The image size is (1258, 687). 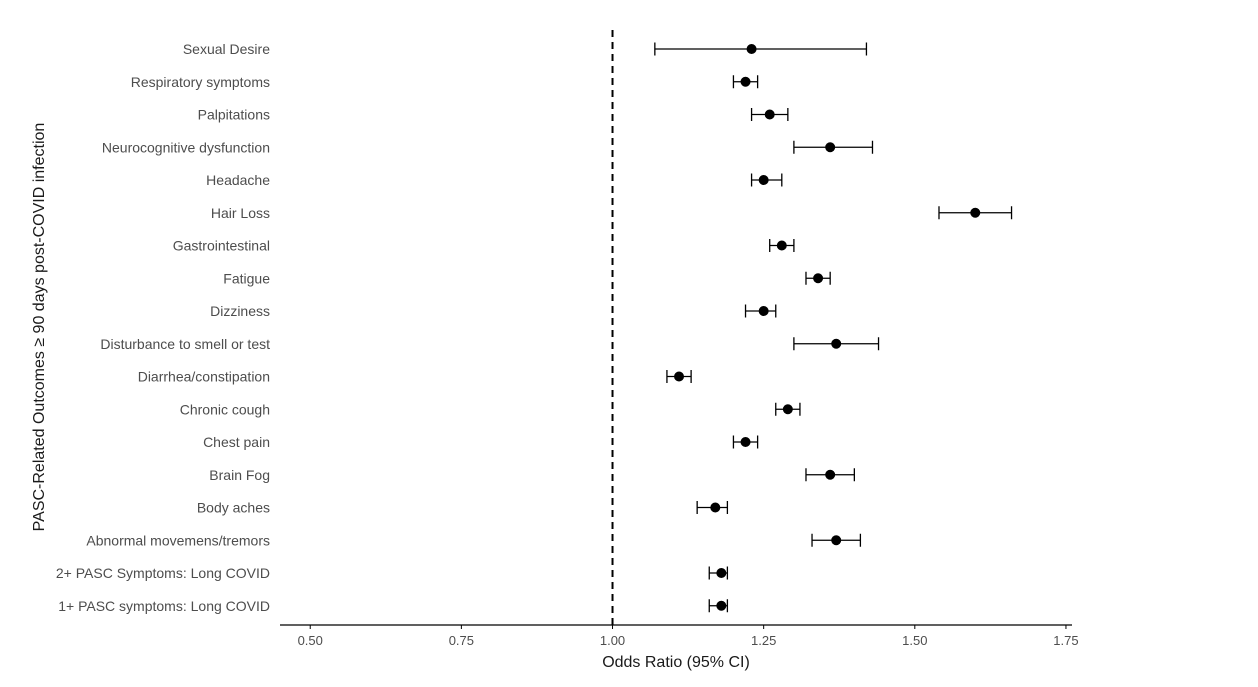 What do you see at coordinates (200, 82) in the screenshot?
I see `row-label: Respiratory symptoms` at bounding box center [200, 82].